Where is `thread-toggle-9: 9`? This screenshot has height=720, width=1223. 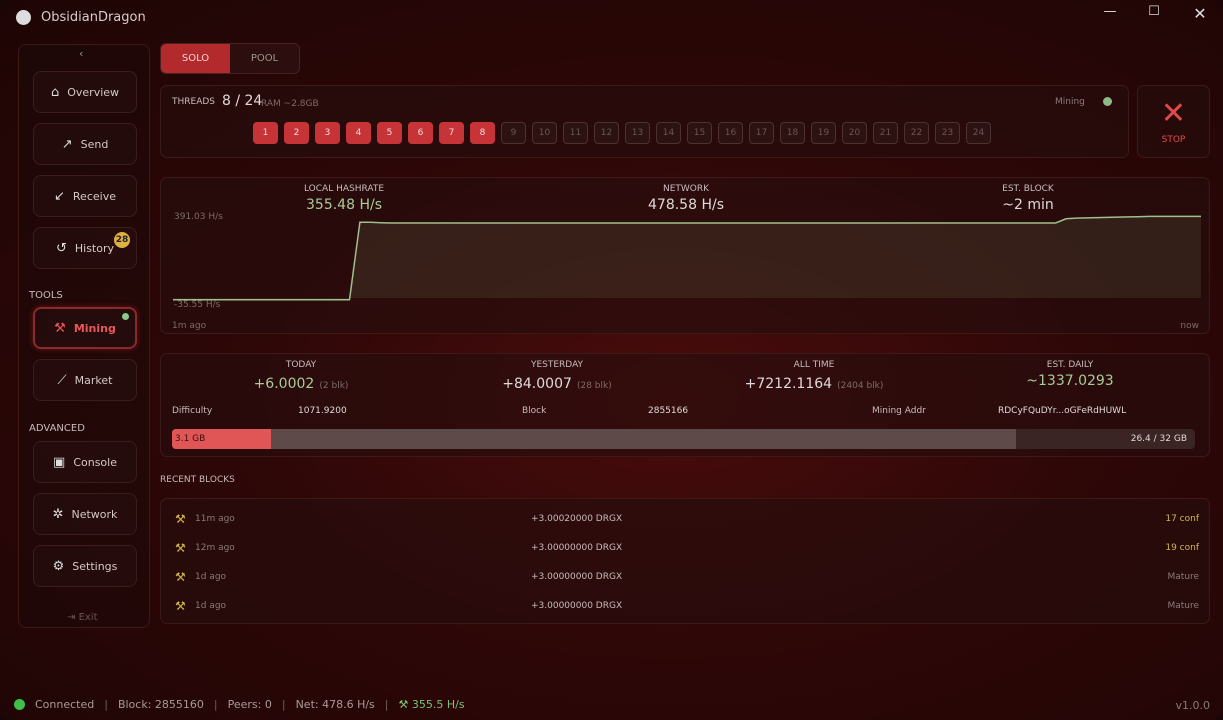 thread-toggle-9: 9 is located at coordinates (513, 133).